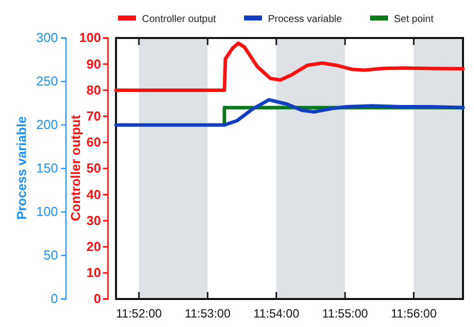 This screenshot has width=474, height=327. What do you see at coordinates (93, 142) in the screenshot?
I see `y-tick-label: 60` at bounding box center [93, 142].